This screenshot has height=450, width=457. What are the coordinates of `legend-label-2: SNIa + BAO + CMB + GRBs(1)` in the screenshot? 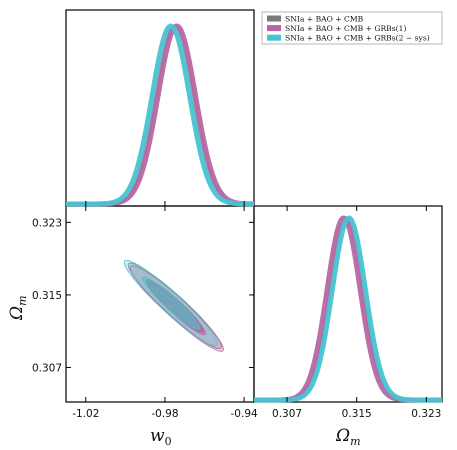 It's located at (345, 28).